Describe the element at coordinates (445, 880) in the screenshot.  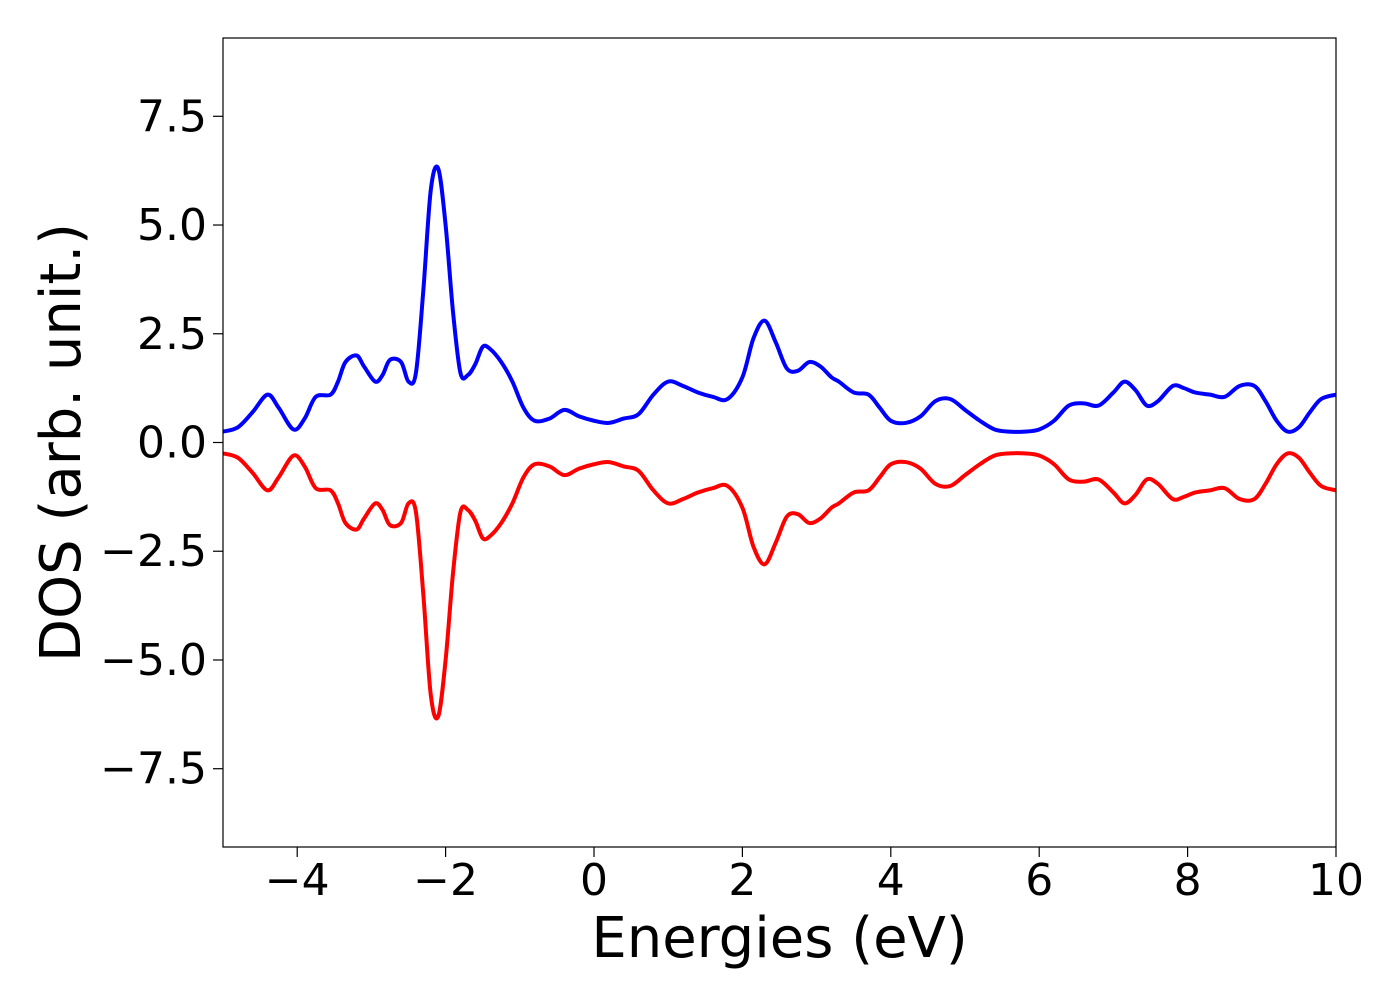
I see `x-tick-label: −2` at that location.